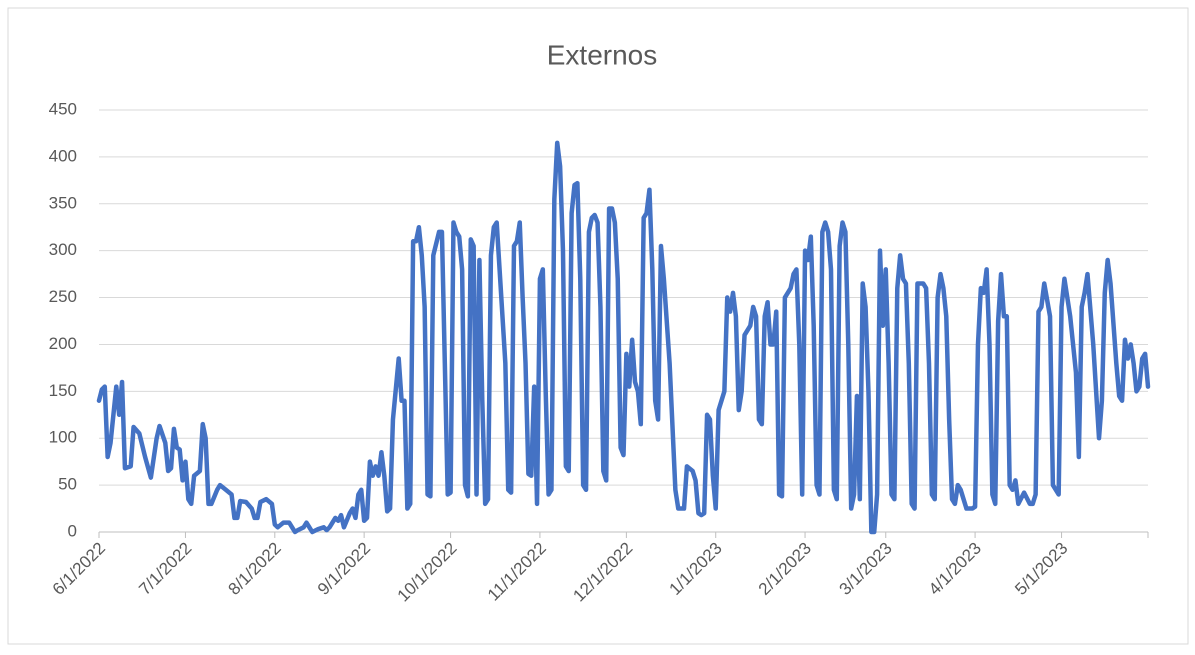  I want to click on y-tick-label: 400, so click(63, 155).